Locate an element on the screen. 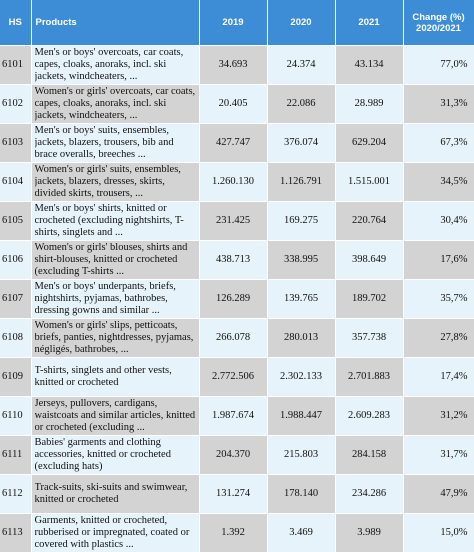 The image size is (474, 552). hs-code-cell-text: 6107 is located at coordinates (15, 299).